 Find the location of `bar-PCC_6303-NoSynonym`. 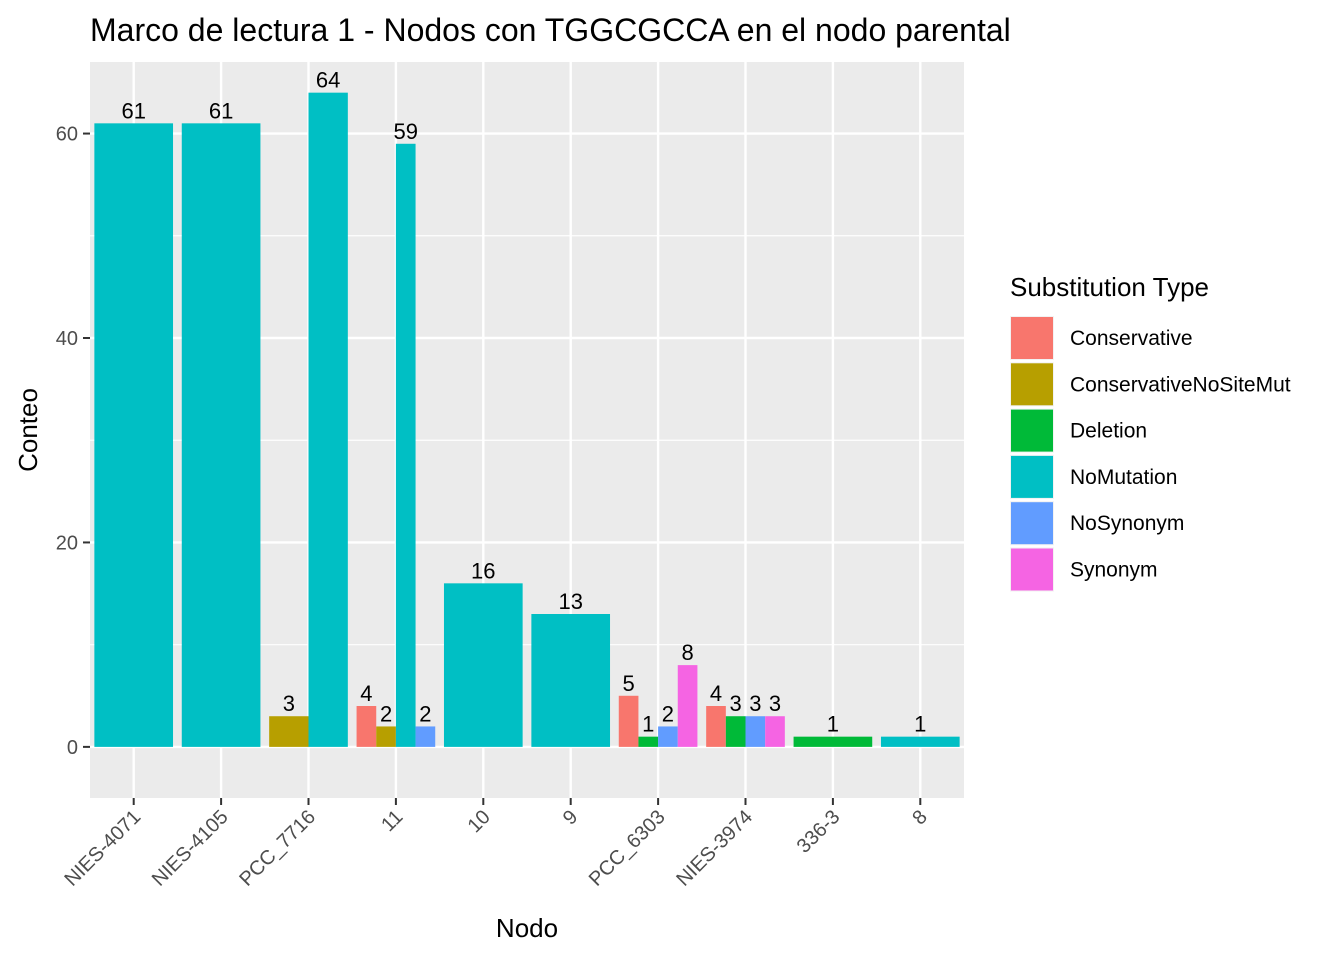

bar-PCC_6303-NoSynonym is located at coordinates (668, 736).